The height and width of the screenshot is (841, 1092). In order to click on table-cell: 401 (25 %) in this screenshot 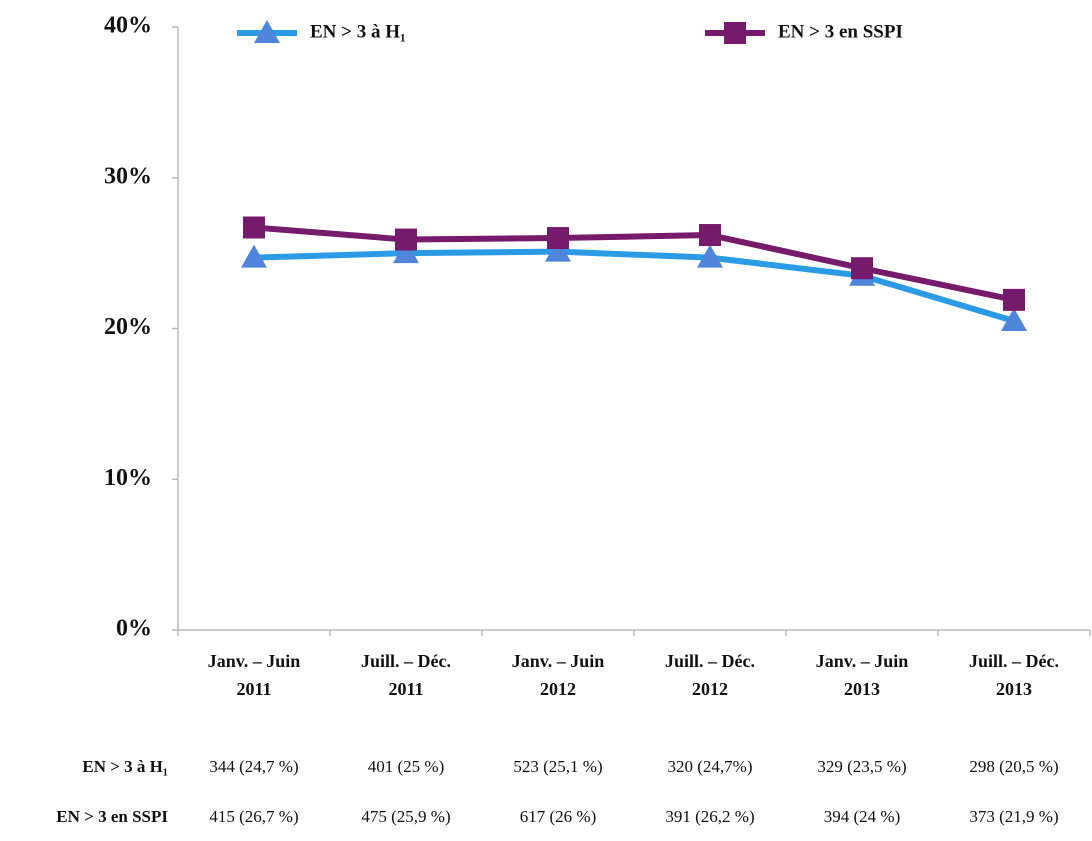, I will do `click(406, 766)`.